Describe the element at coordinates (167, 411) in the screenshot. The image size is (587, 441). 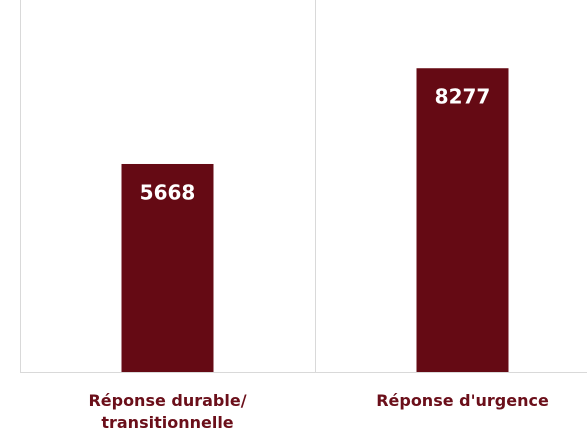
I see `x-tick-label: Réponse durable/ transitionnelle` at that location.